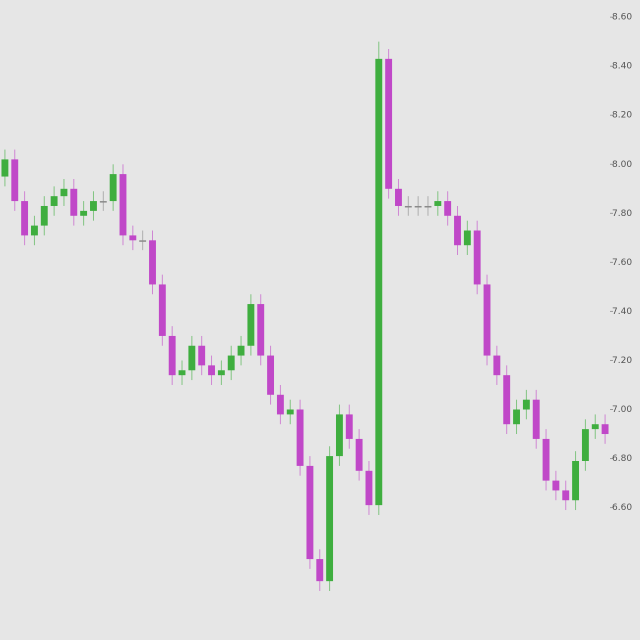  What do you see at coordinates (622, 67) in the screenshot?
I see `y-tick-label: 8.40` at bounding box center [622, 67].